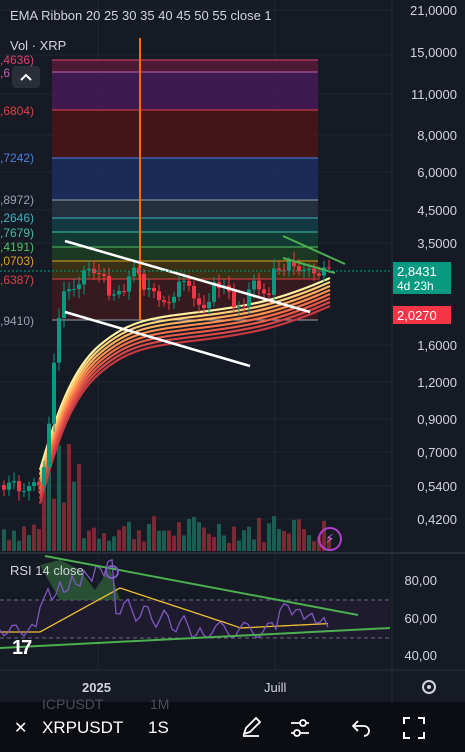 The width and height of the screenshot is (465, 752). I want to click on close-icon: ✕, so click(21, 728).